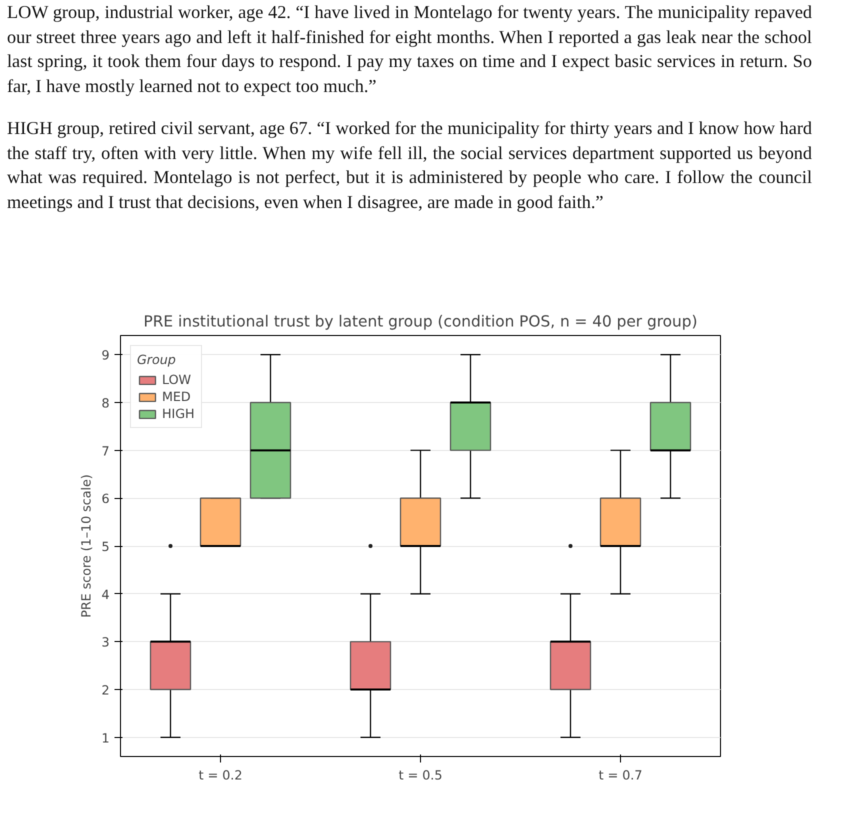 This screenshot has height=828, width=868. What do you see at coordinates (421, 321) in the screenshot?
I see `chart-title: PRE institutional trust by latent group (condition POS, n = 40 per group)` at bounding box center [421, 321].